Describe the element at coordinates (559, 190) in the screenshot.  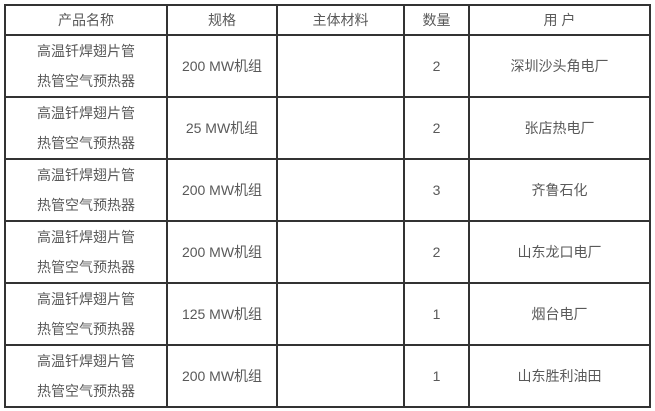
I see `cell-customer: 齐鲁石化` at that location.